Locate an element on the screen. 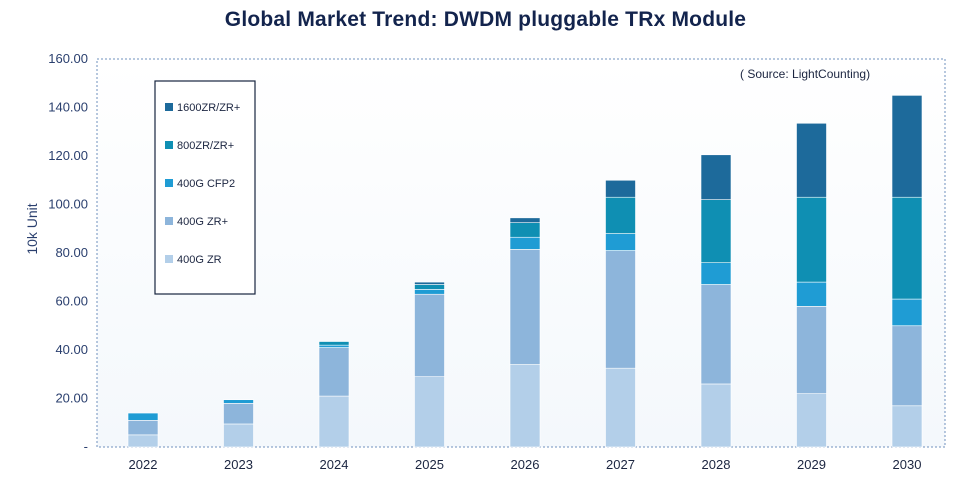 This screenshot has height=500, width=971. x-tick-label: 2023 is located at coordinates (238, 464).